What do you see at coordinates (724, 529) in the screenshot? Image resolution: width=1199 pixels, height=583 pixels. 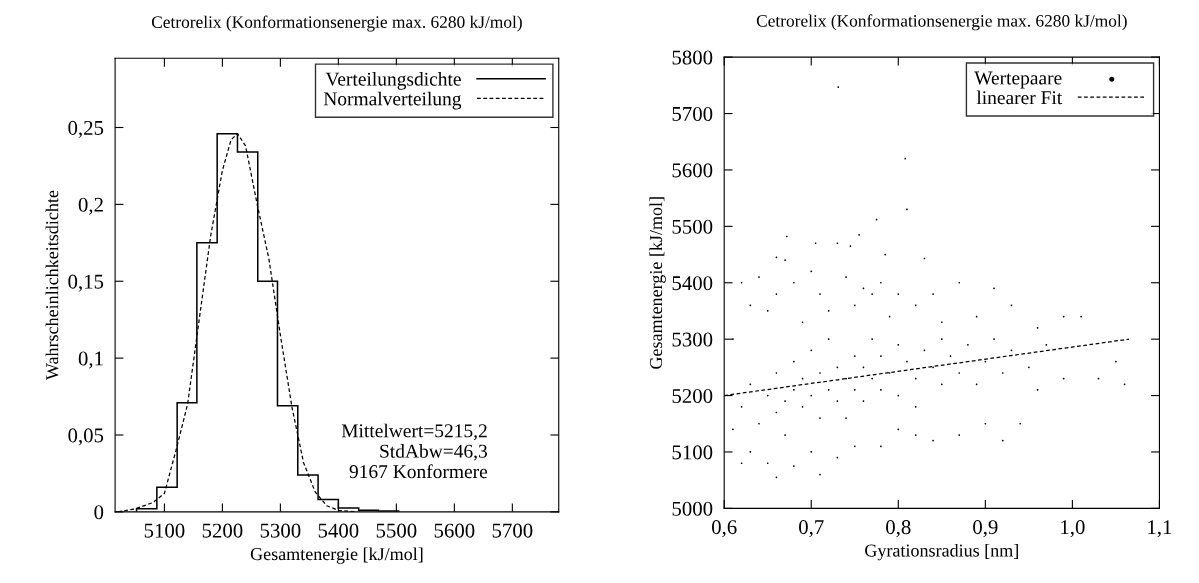 I see `x-tick-label: 0,6` at bounding box center [724, 529].